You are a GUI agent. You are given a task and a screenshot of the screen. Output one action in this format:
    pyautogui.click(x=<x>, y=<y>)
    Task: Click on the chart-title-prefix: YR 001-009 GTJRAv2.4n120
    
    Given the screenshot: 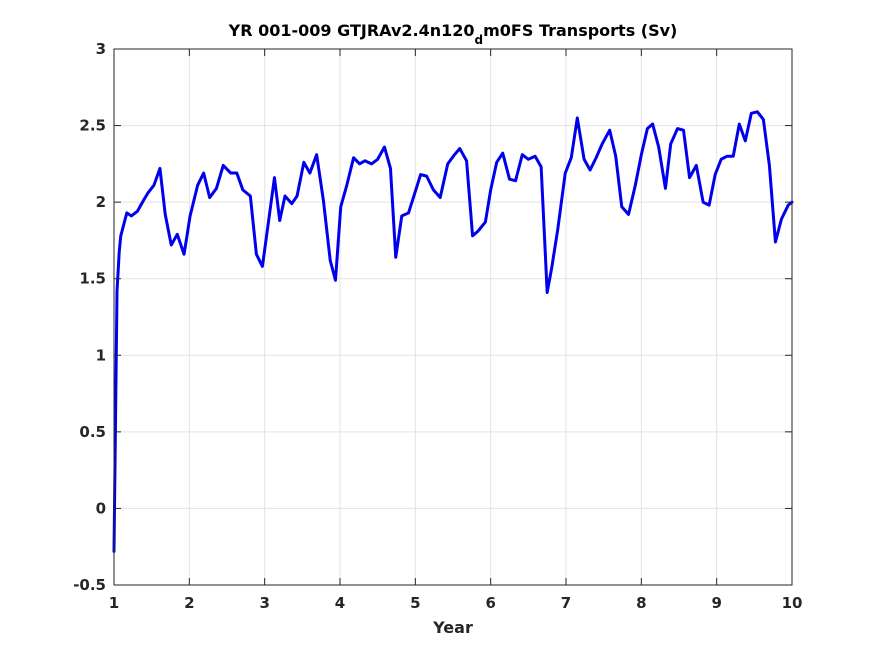 What is the action you would take?
    pyautogui.click(x=351, y=30)
    